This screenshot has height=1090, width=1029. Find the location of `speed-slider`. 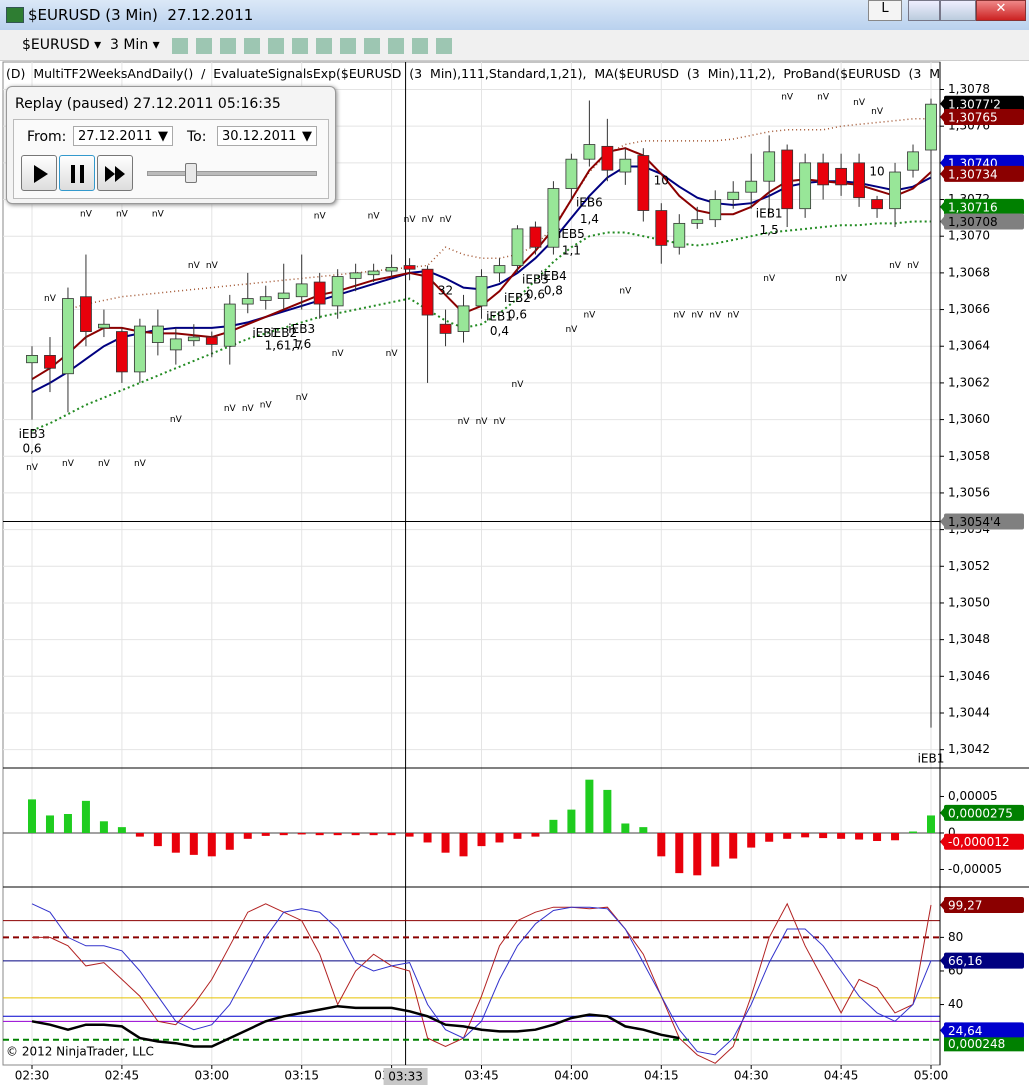

speed-slider is located at coordinates (232, 173).